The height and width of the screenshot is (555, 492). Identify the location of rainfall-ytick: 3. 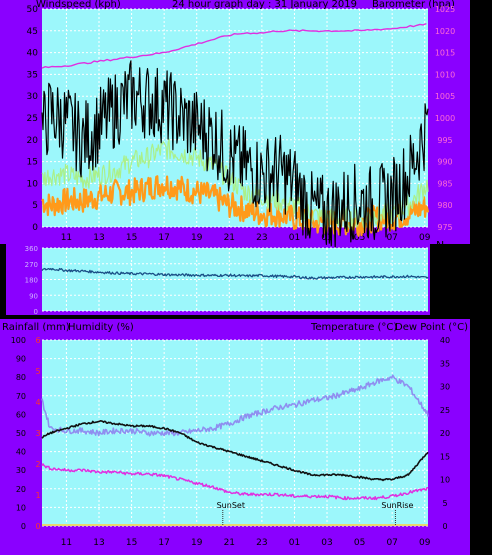
(37, 433).